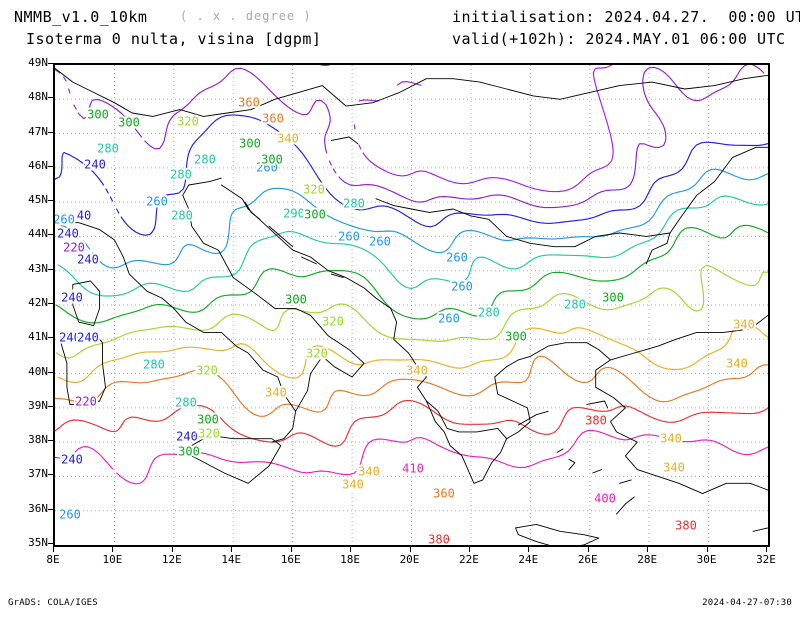  What do you see at coordinates (706, 559) in the screenshot?
I see `lon-tick-label: 30E` at bounding box center [706, 559].